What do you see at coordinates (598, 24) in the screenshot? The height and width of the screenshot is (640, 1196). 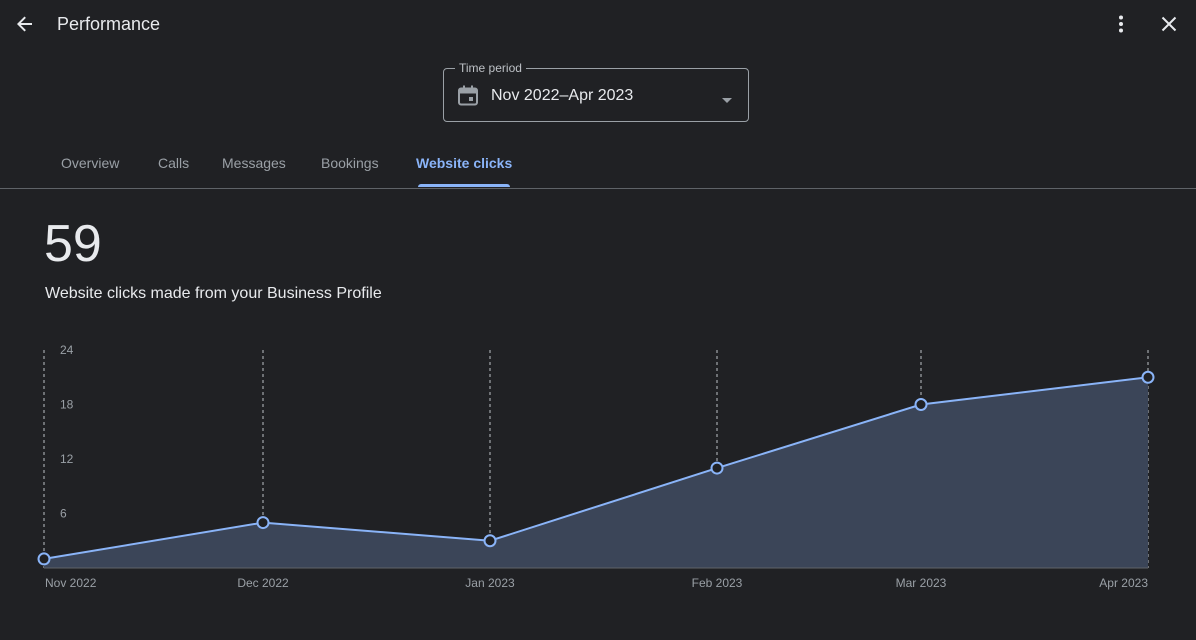 I see `header: Performance` at bounding box center [598, 24].